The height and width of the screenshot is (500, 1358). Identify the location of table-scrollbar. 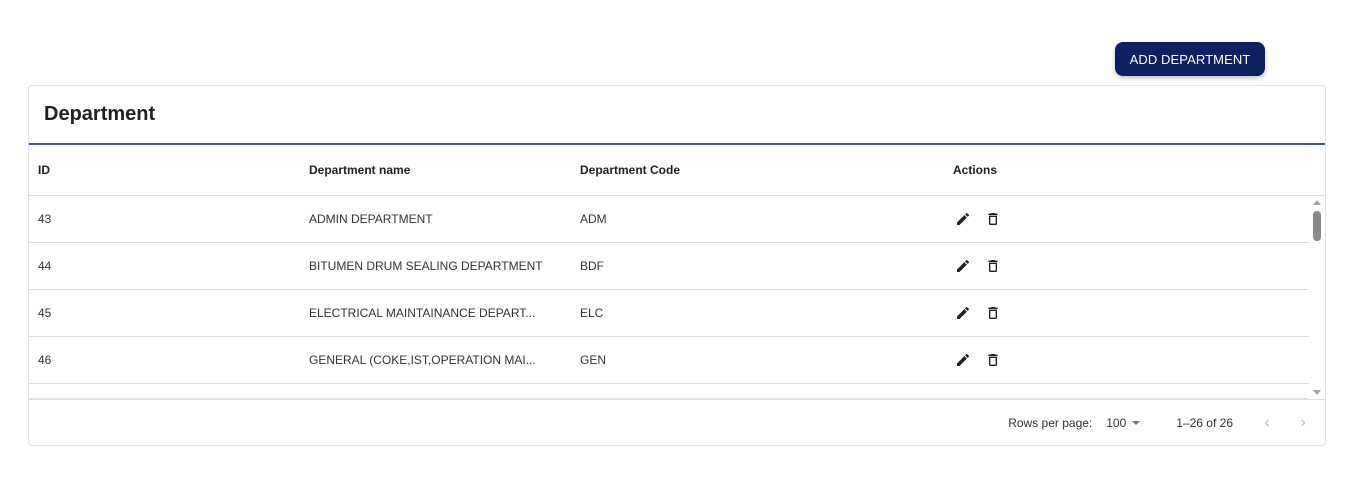
(1317, 297).